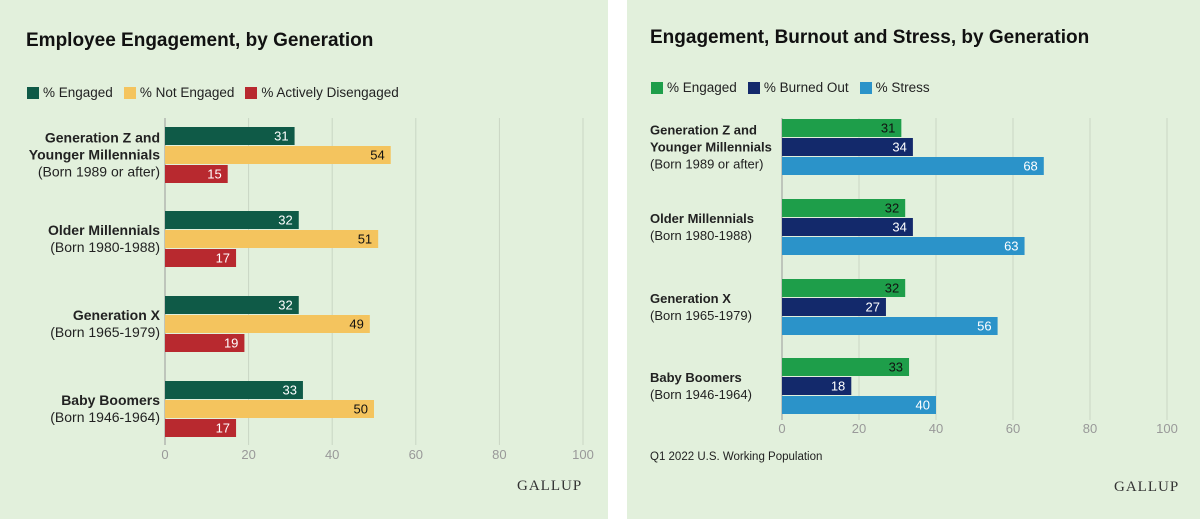 This screenshot has height=519, width=1200. I want to click on data-label: 40, so click(923, 405).